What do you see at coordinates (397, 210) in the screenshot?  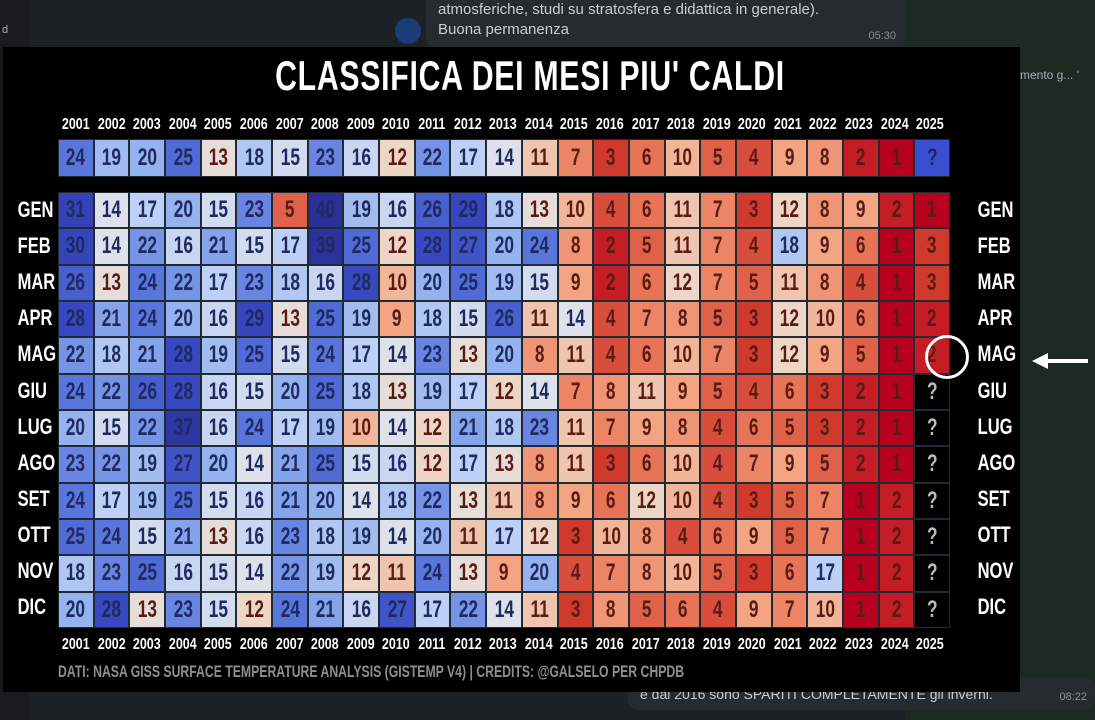 I see `heatmap-cell: 16` at bounding box center [397, 210].